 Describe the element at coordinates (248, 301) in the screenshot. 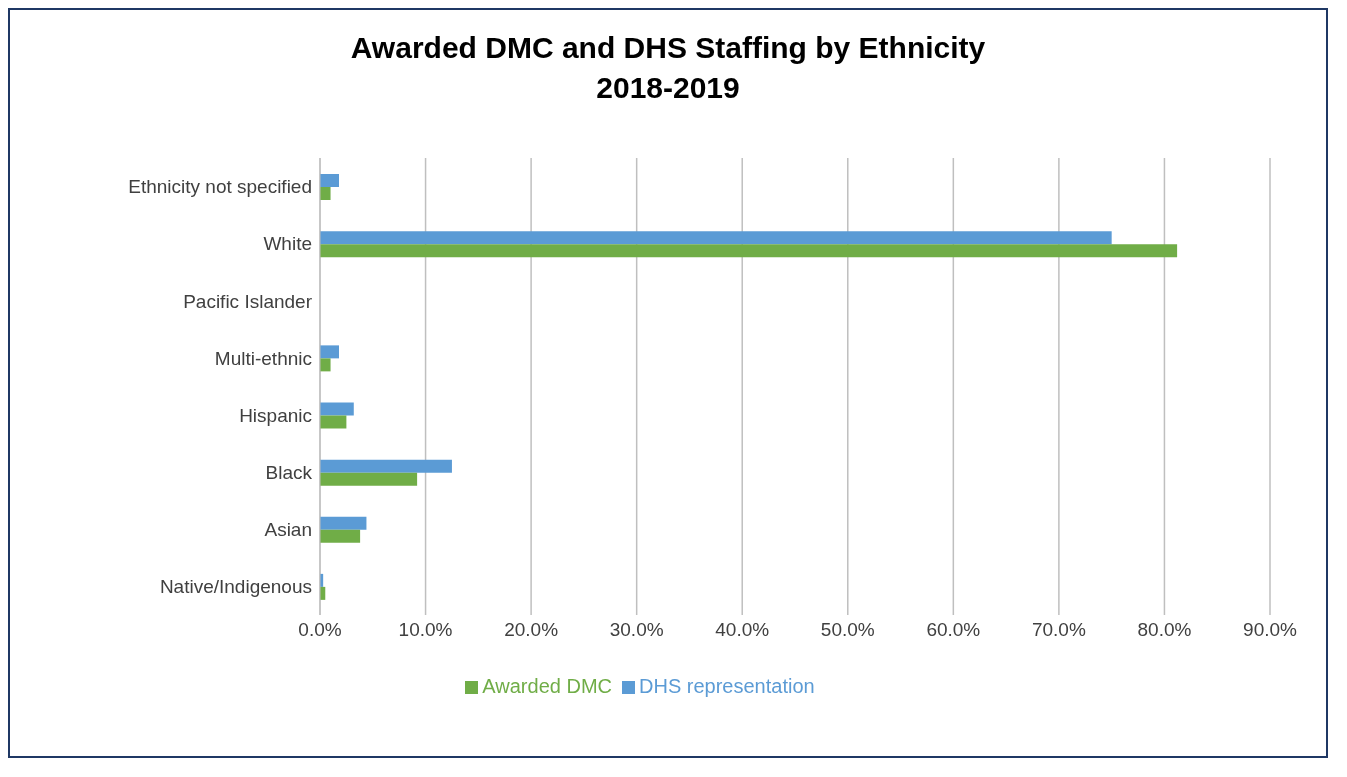

I see `y-tick-label: Pacific Islander` at that location.